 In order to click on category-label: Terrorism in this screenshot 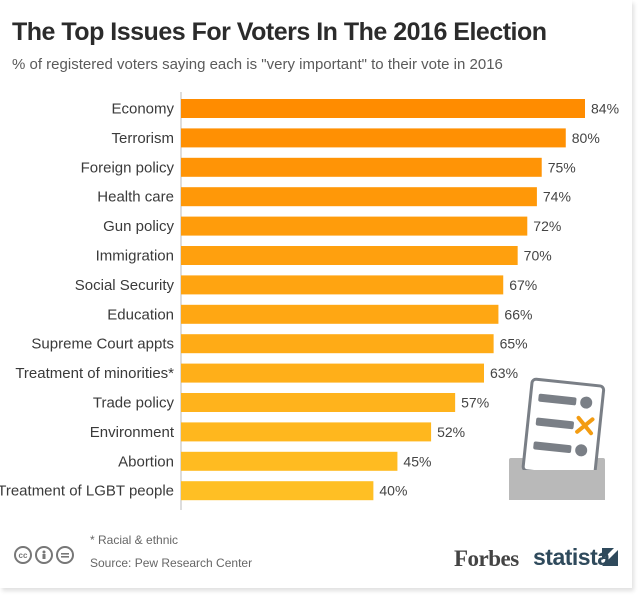, I will do `click(143, 138)`.